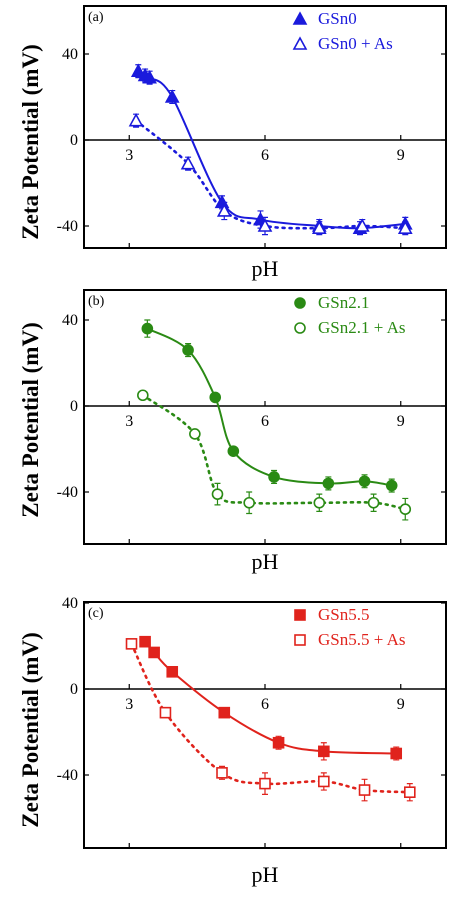 The image size is (474, 911). What do you see at coordinates (96, 17) in the screenshot?
I see `panel-label: (a)` at bounding box center [96, 17].